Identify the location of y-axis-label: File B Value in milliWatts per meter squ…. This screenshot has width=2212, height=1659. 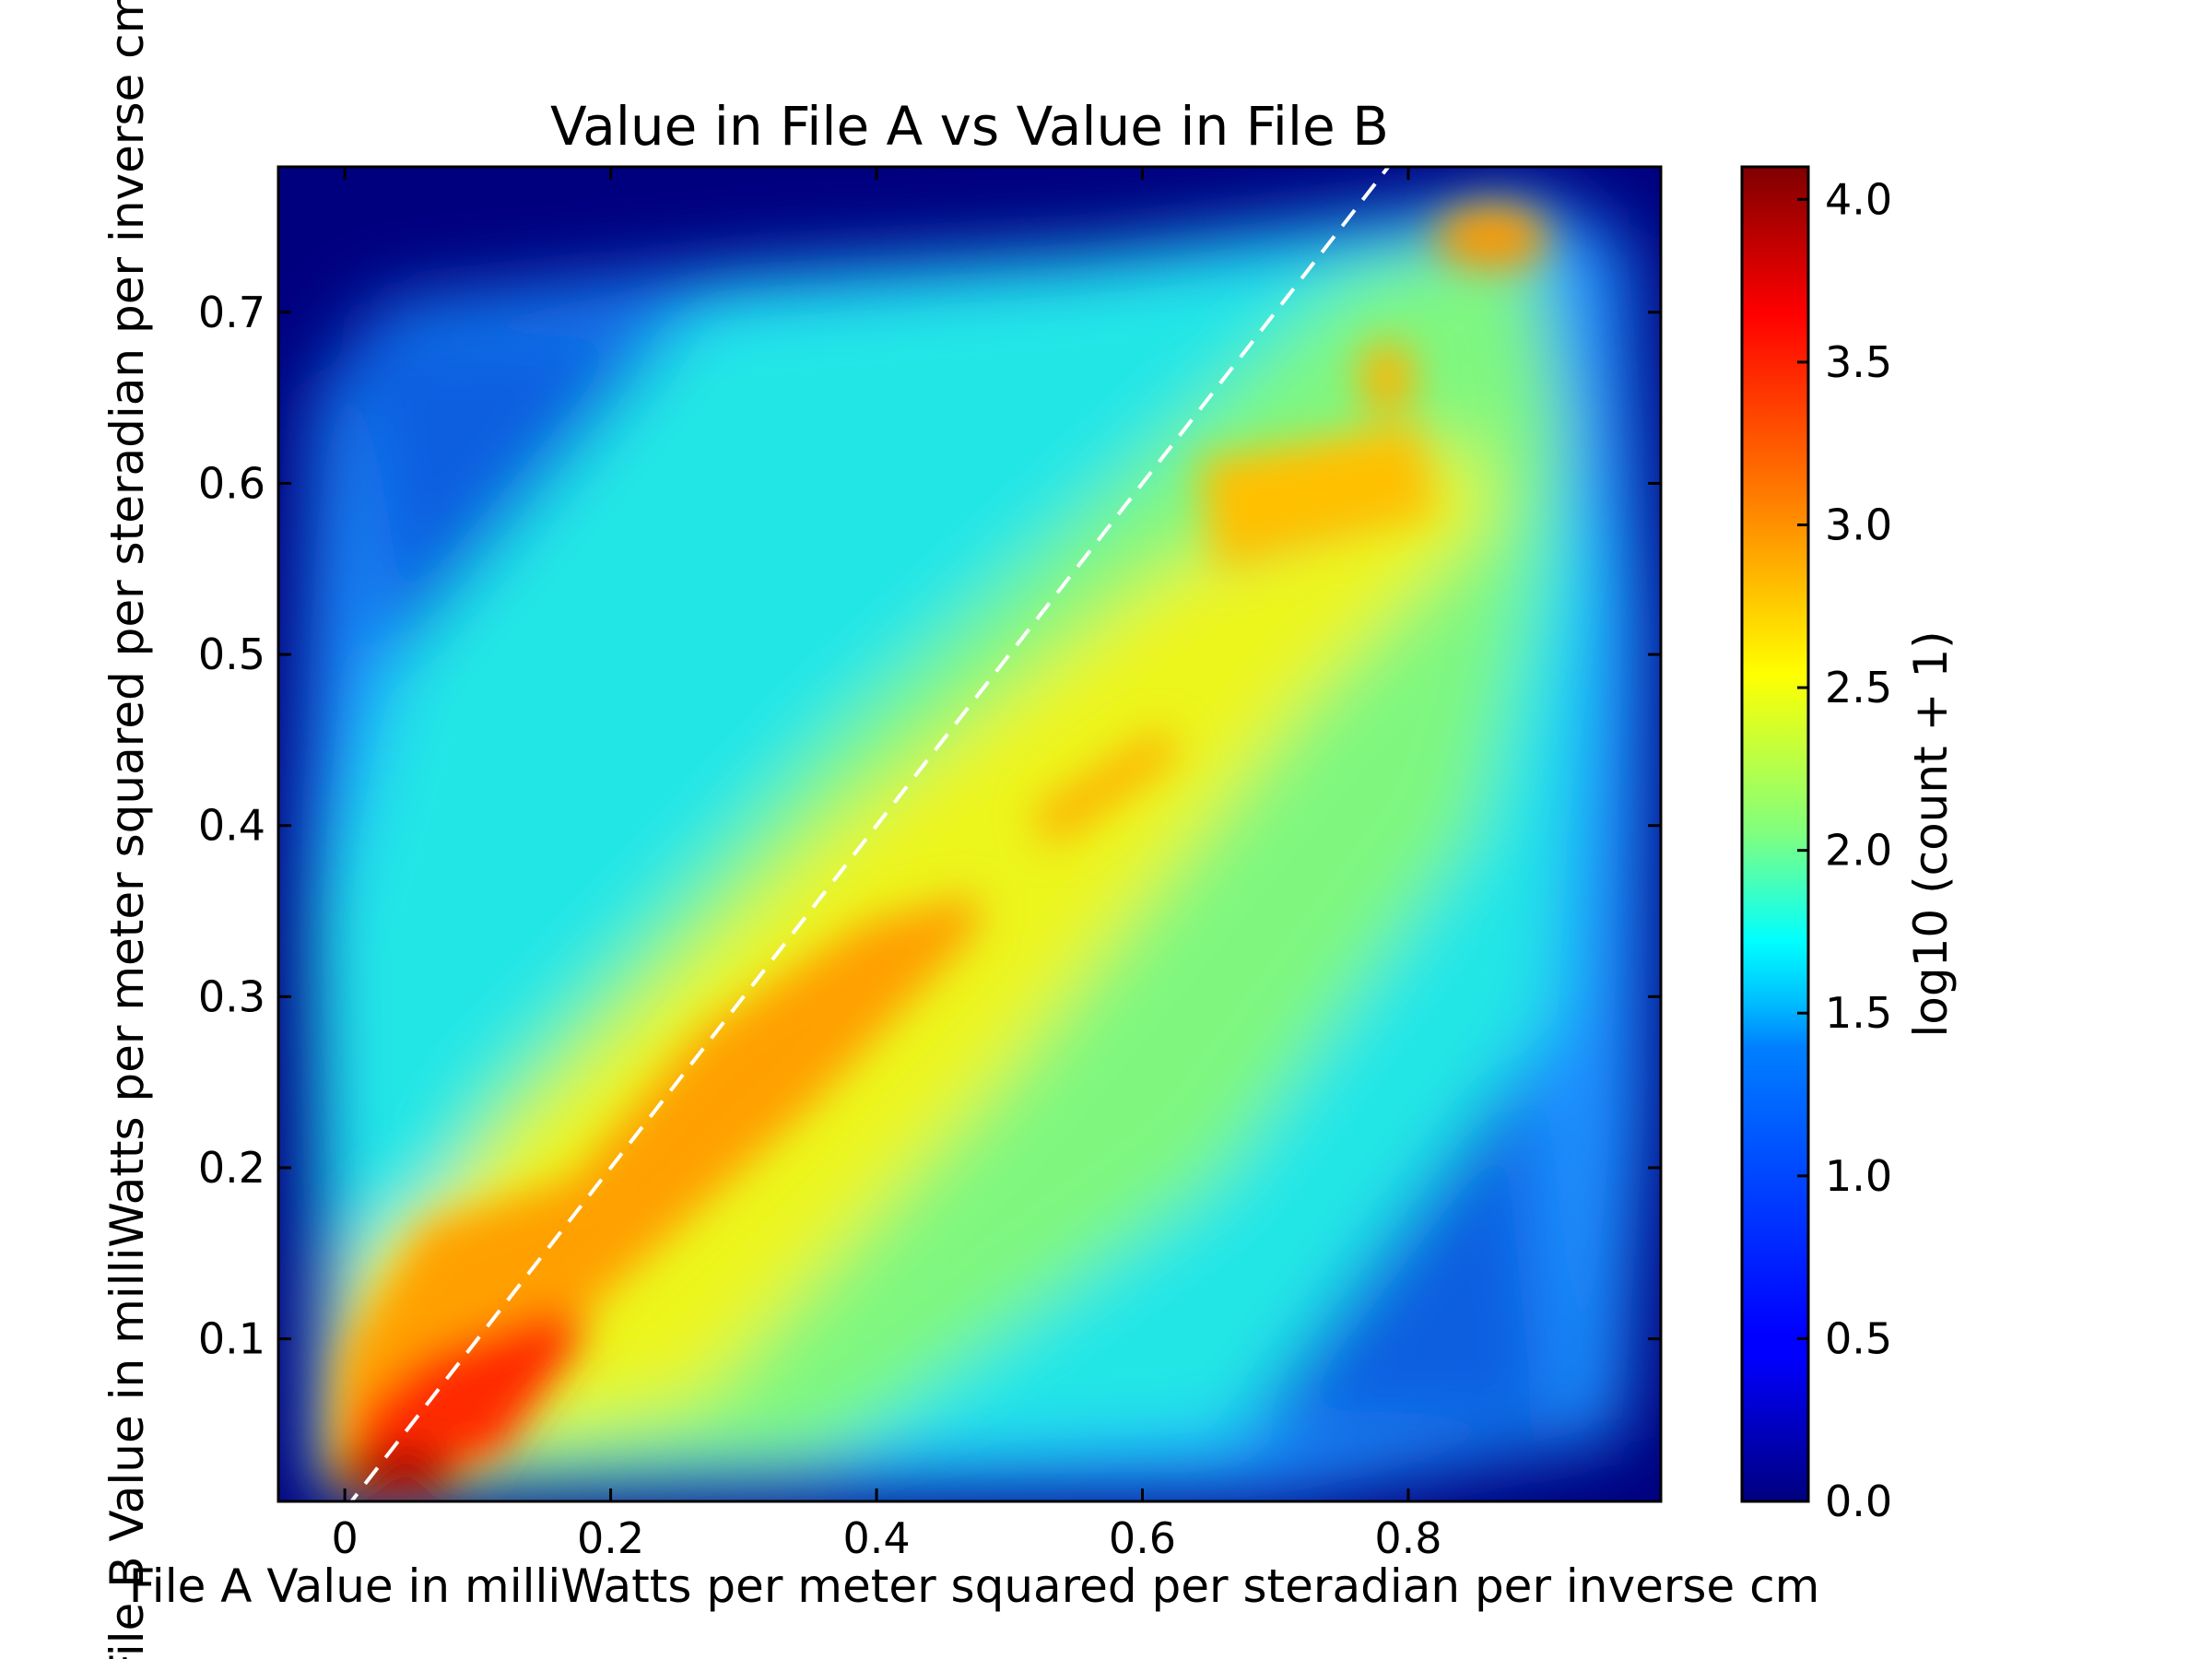
(127, 829).